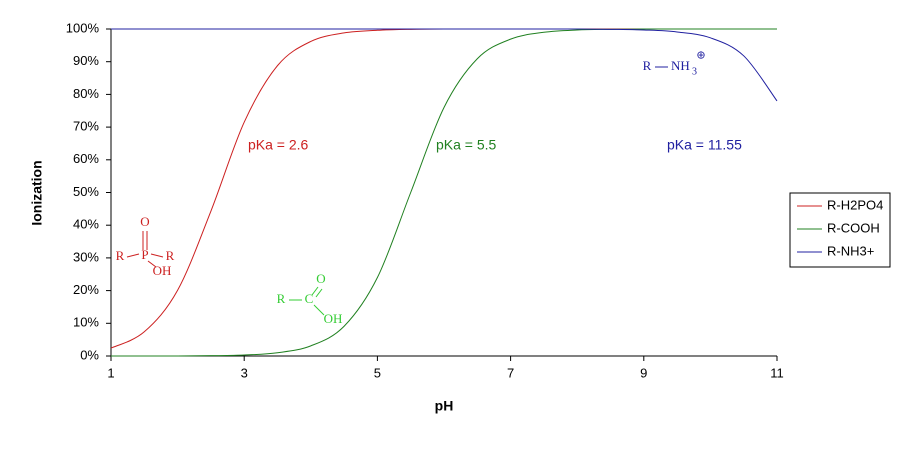 This screenshot has height=471, width=900. Describe the element at coordinates (86, 60) in the screenshot. I see `y-tick-label: 90%` at that location.